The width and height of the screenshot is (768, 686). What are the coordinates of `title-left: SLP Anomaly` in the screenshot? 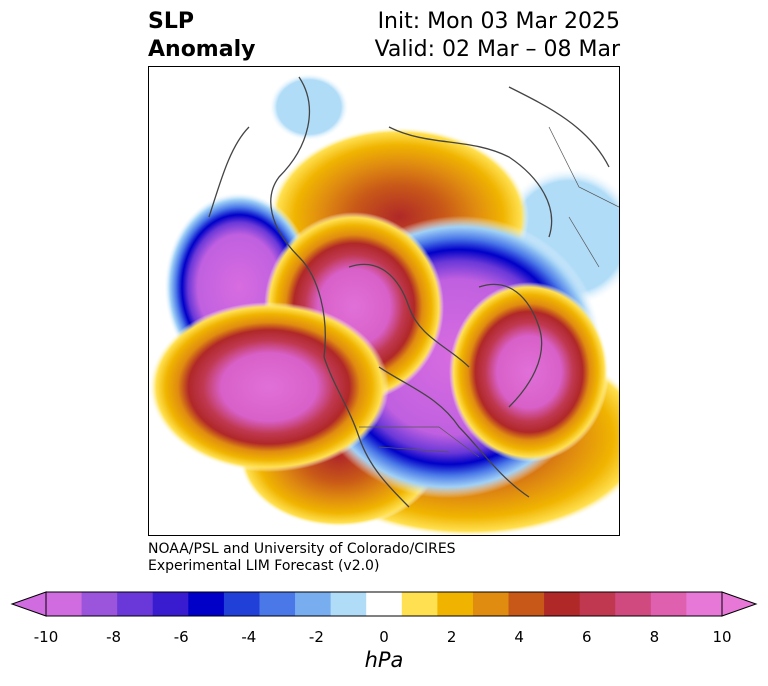 It's located at (201, 36).